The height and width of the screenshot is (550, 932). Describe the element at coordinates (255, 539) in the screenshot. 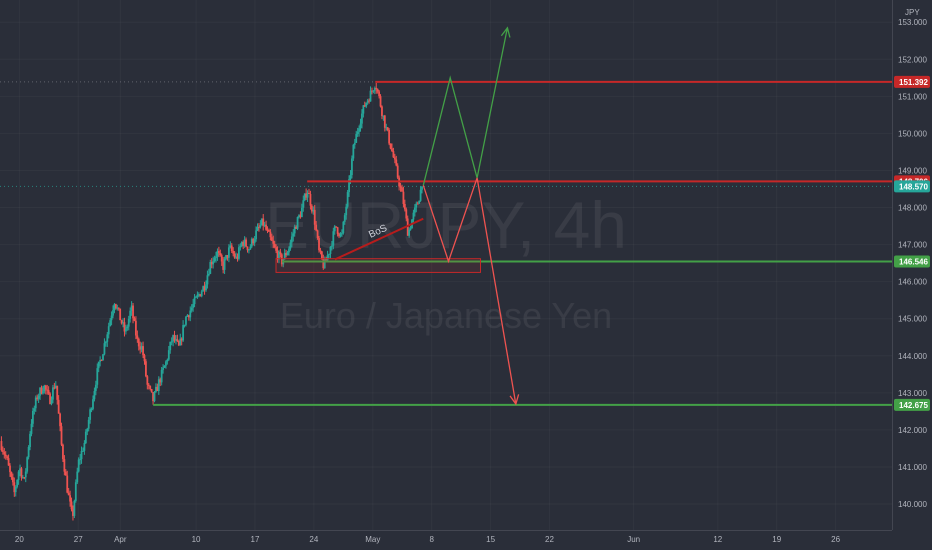

I see `time-tick-label: 17` at that location.